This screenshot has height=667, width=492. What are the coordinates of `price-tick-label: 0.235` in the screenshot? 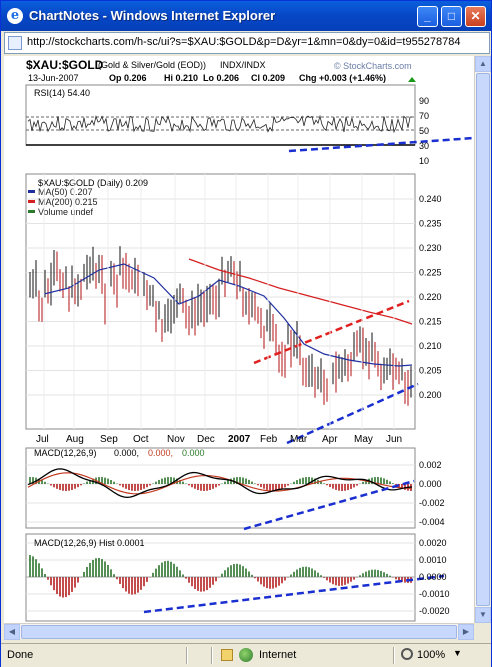 It's located at (430, 224).